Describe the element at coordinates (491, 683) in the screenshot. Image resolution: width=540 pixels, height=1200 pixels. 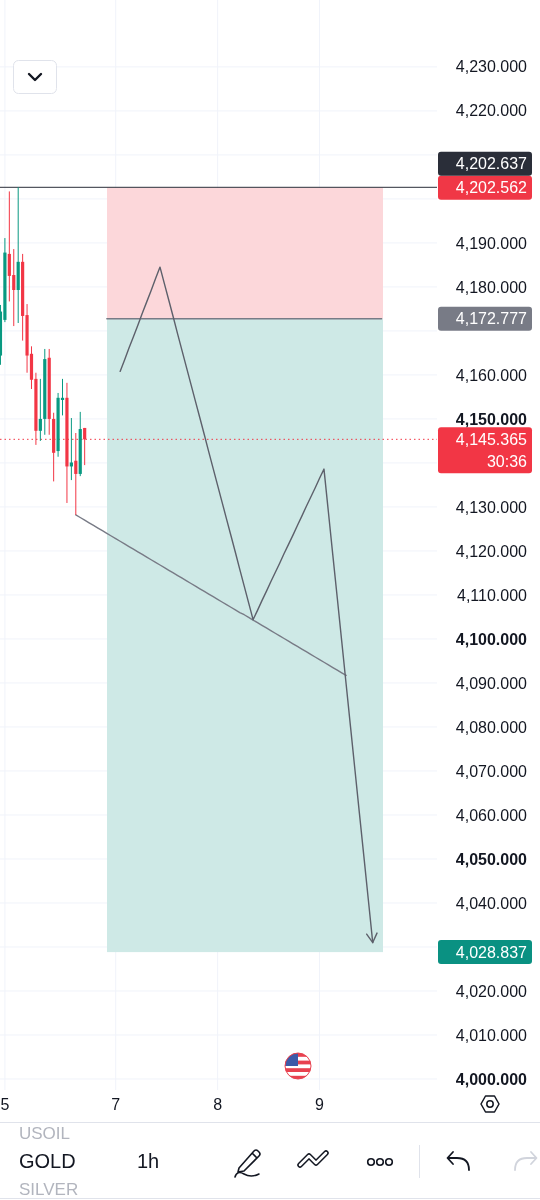
I see `y-tick-label: 4,090.000` at that location.